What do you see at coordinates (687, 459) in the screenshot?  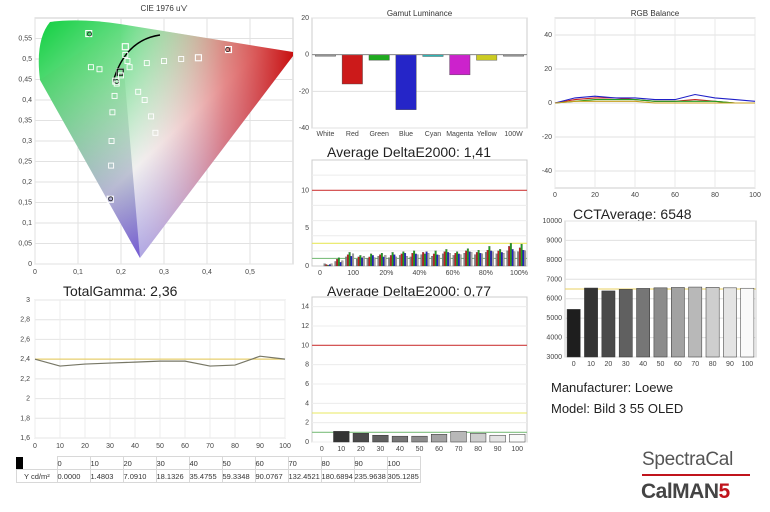 I see `spectracal-logo: SpectraCal` at bounding box center [687, 459].